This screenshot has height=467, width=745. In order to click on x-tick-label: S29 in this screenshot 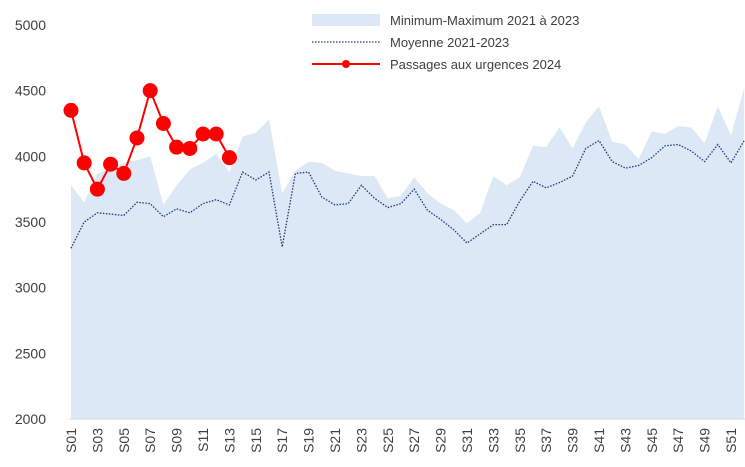, I will do `click(441, 440)`.